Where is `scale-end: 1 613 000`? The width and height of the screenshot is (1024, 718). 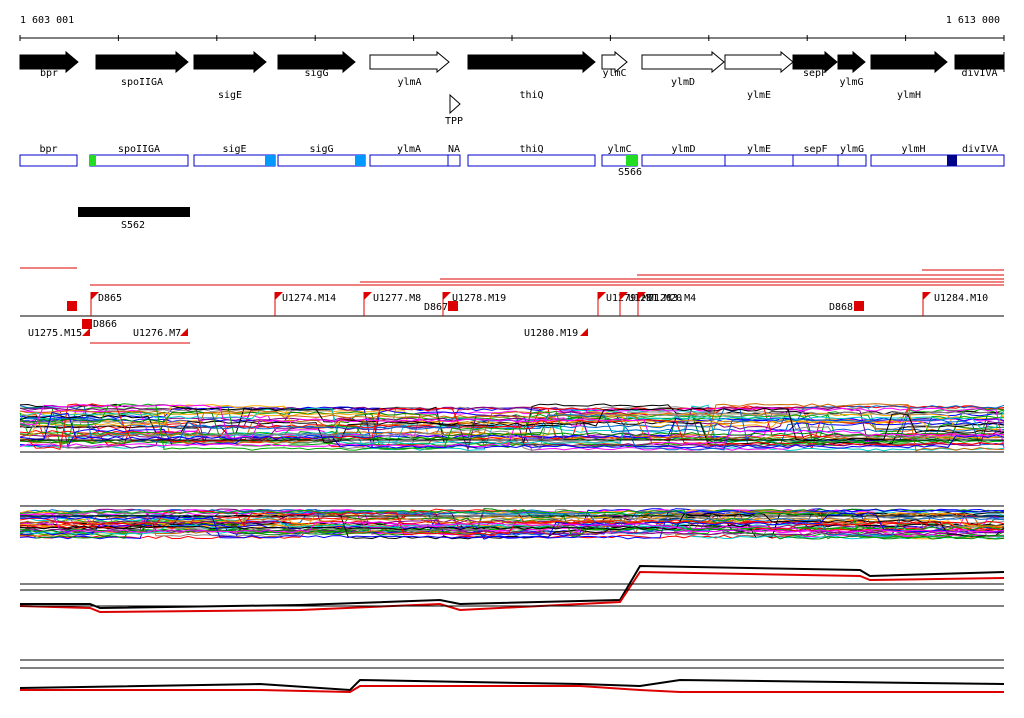 scale-end: 1 613 000 is located at coordinates (973, 20).